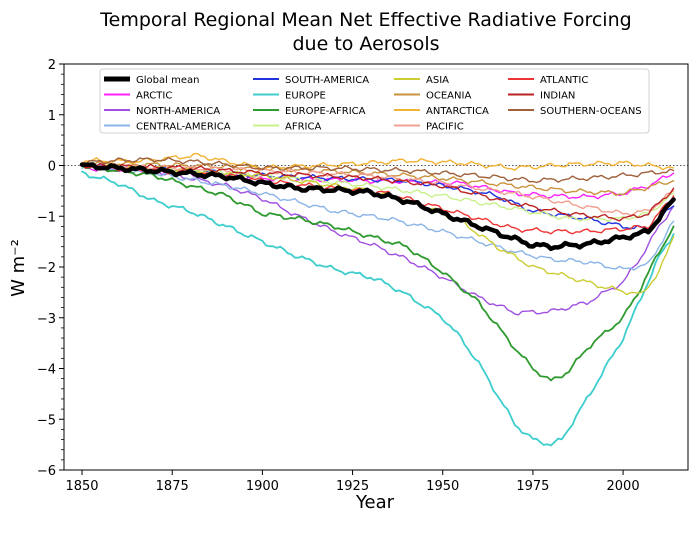 This screenshot has height=542, width=700. I want to click on legend-entry-indian: INDIAN, so click(557, 96).